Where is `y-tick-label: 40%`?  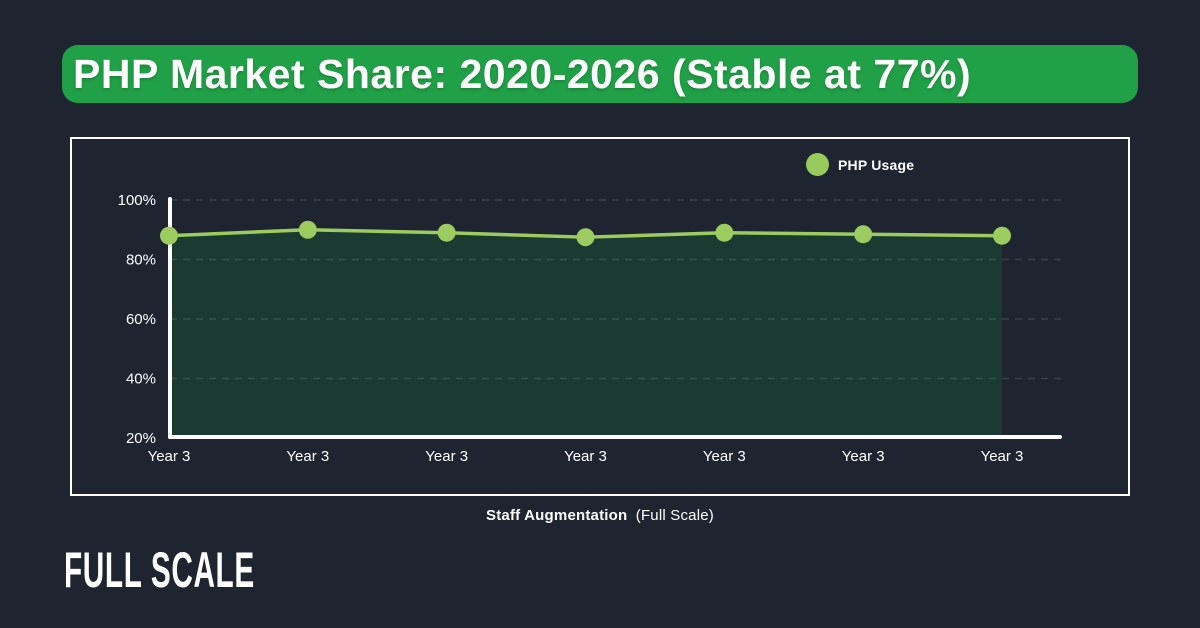
y-tick-label: 40% is located at coordinates (141, 379).